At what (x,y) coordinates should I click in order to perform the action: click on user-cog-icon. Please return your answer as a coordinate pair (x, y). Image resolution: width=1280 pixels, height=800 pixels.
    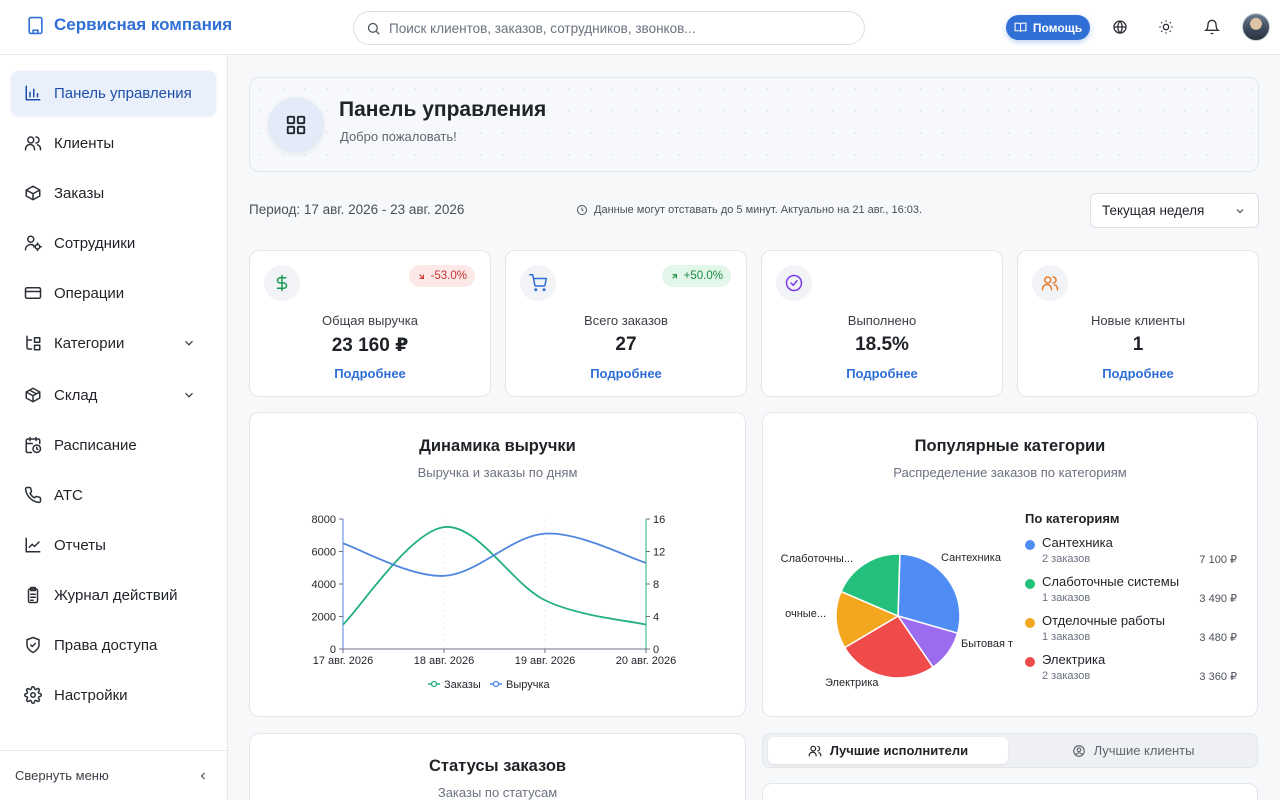
    Looking at the image, I should click on (33, 243).